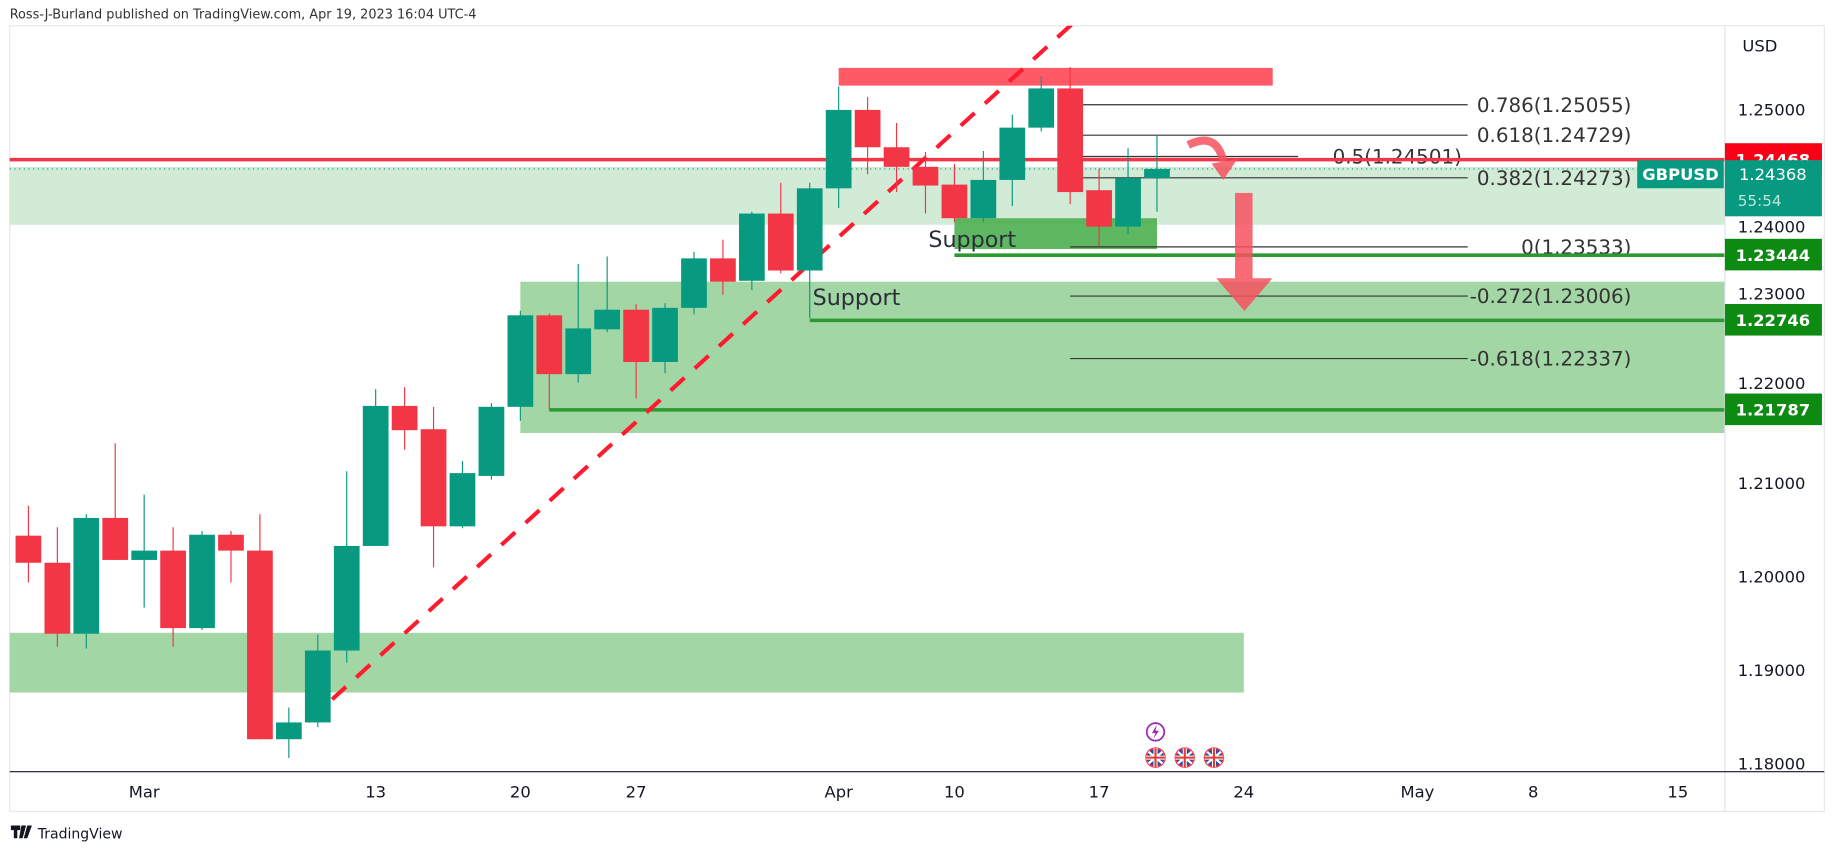 Image resolution: width=1834 pixels, height=854 pixels. Describe the element at coordinates (1155, 732) in the screenshot. I see `lightning-event-icon` at that location.